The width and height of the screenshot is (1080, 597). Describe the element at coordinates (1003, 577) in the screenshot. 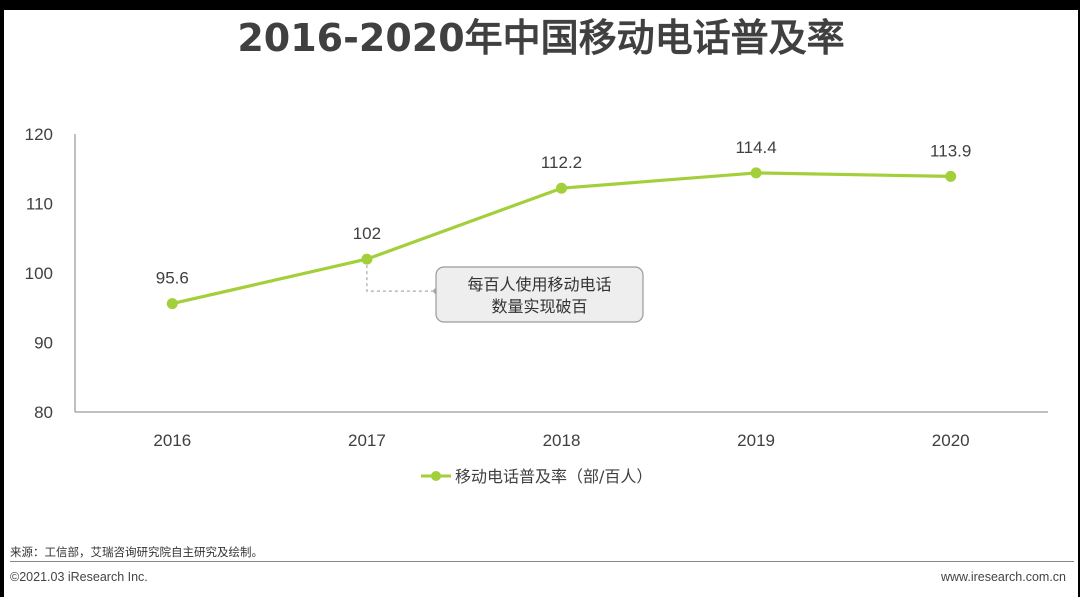

I see `website-link: www.iresearch.com.cn` at that location.